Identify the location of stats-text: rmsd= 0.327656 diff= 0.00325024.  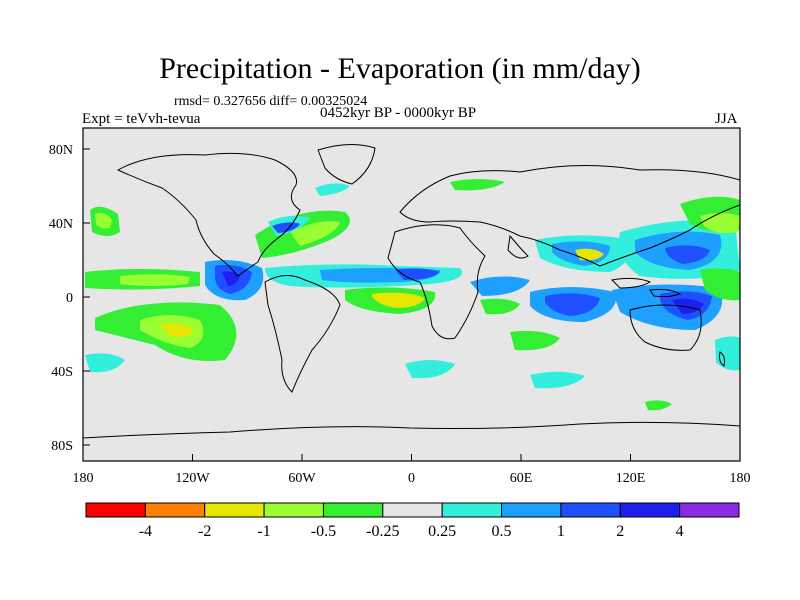
(271, 101).